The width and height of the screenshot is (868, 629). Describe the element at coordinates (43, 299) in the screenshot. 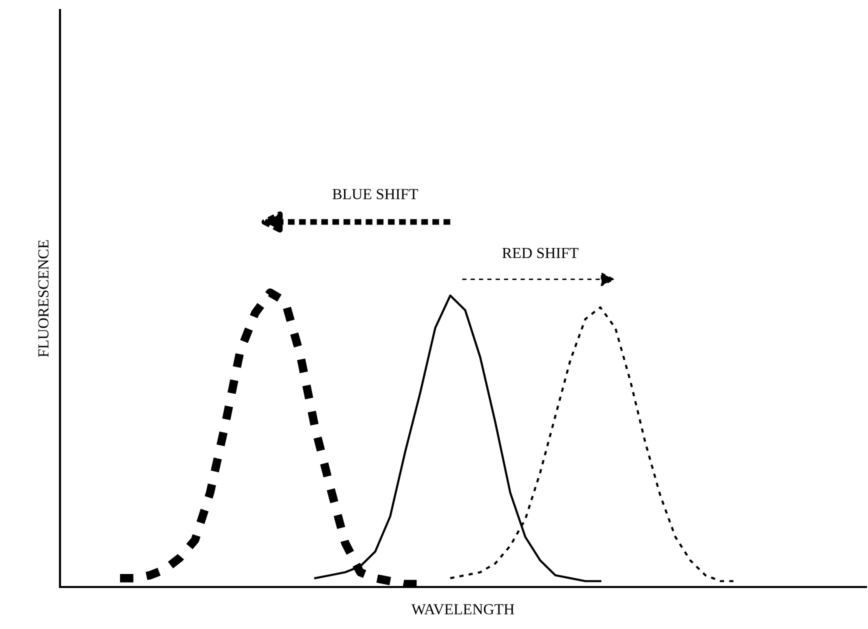

I see `y-axis-title: FLUORESCENCE` at that location.